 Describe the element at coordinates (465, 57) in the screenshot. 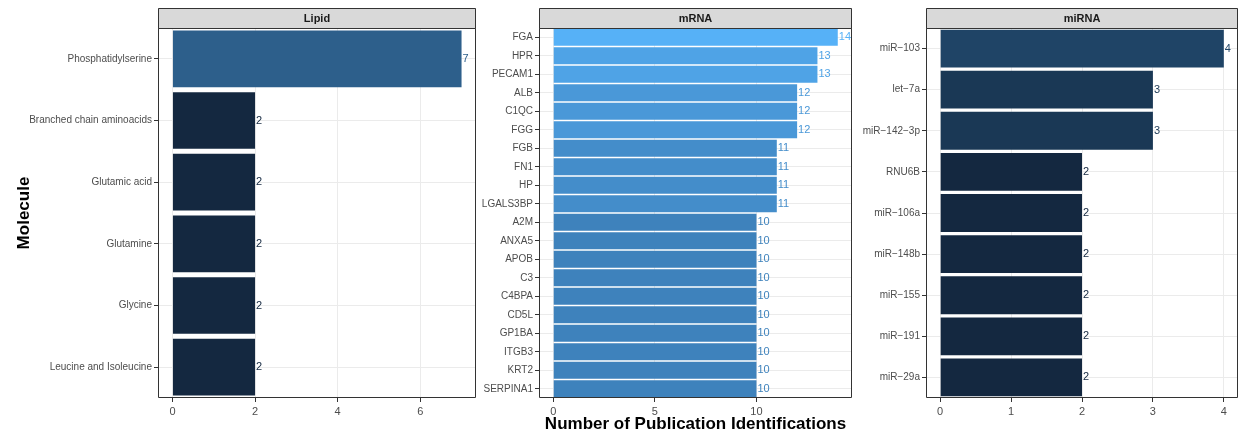

I see `data-label: 7` at that location.